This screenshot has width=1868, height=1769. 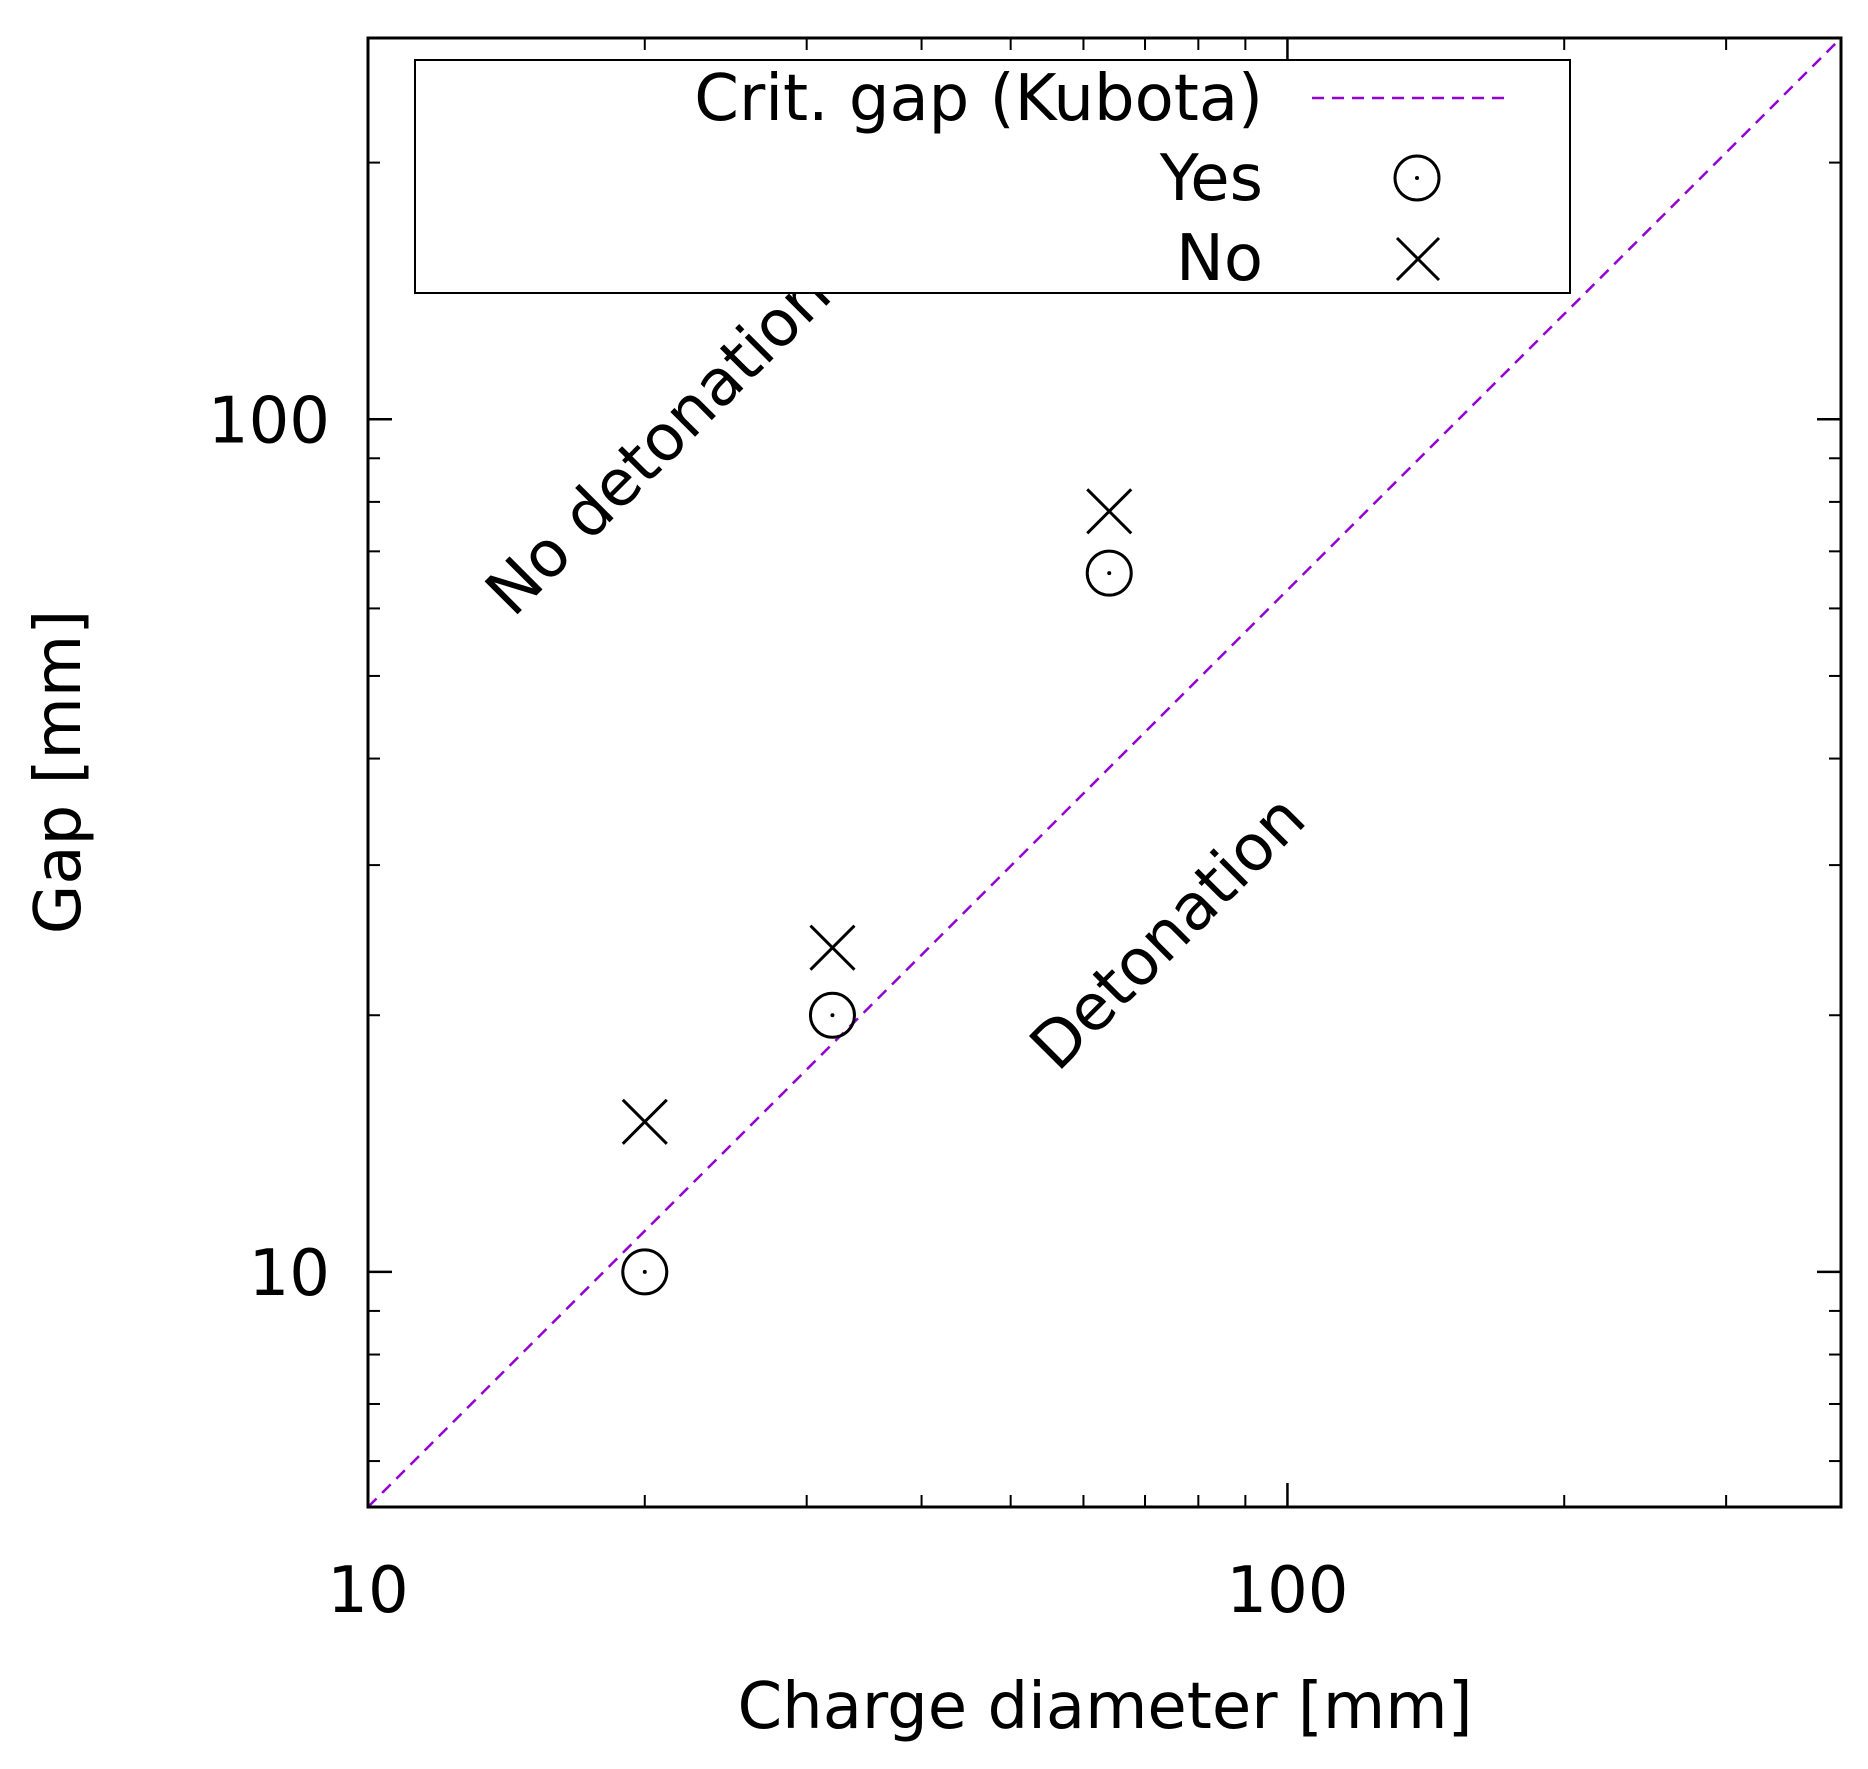 What do you see at coordinates (1219, 259) in the screenshot?
I see `legend-label-no: No` at bounding box center [1219, 259].